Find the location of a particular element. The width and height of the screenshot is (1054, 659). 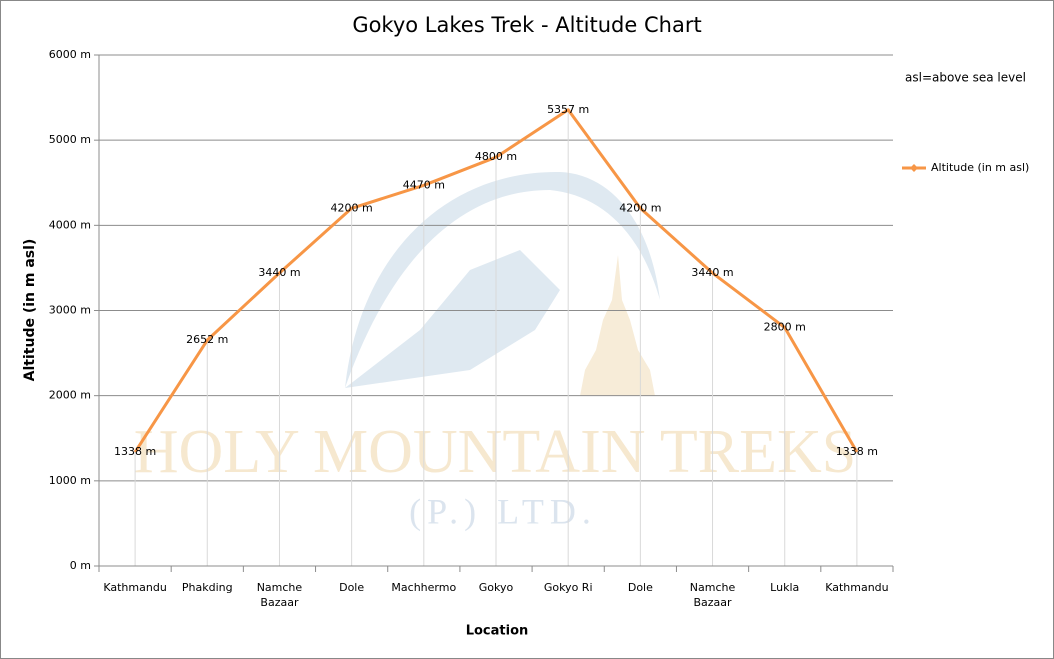

x-tick-label: Gokyo Ri is located at coordinates (568, 587).